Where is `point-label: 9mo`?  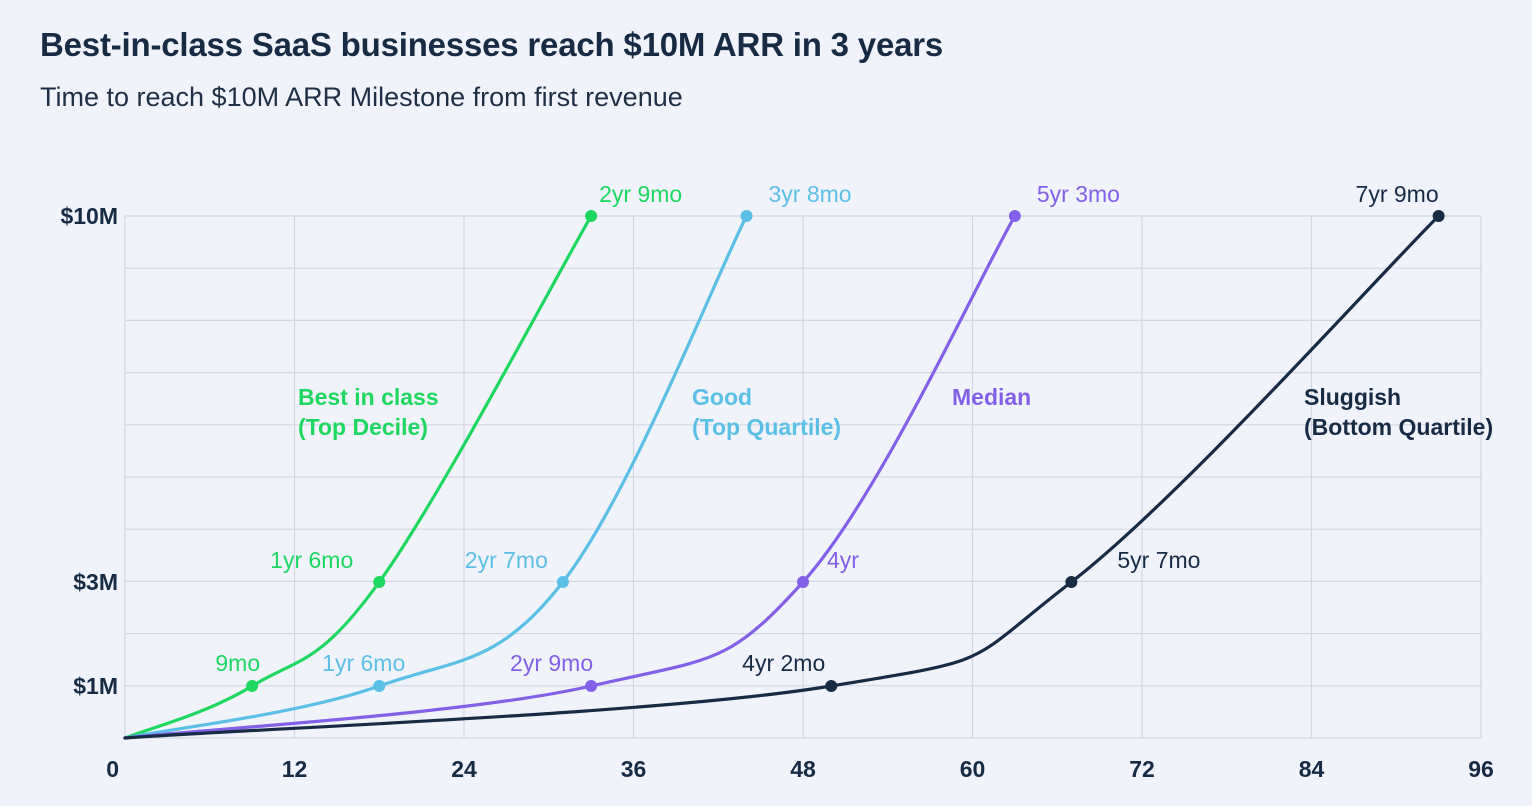 point-label: 9mo is located at coordinates (237, 663).